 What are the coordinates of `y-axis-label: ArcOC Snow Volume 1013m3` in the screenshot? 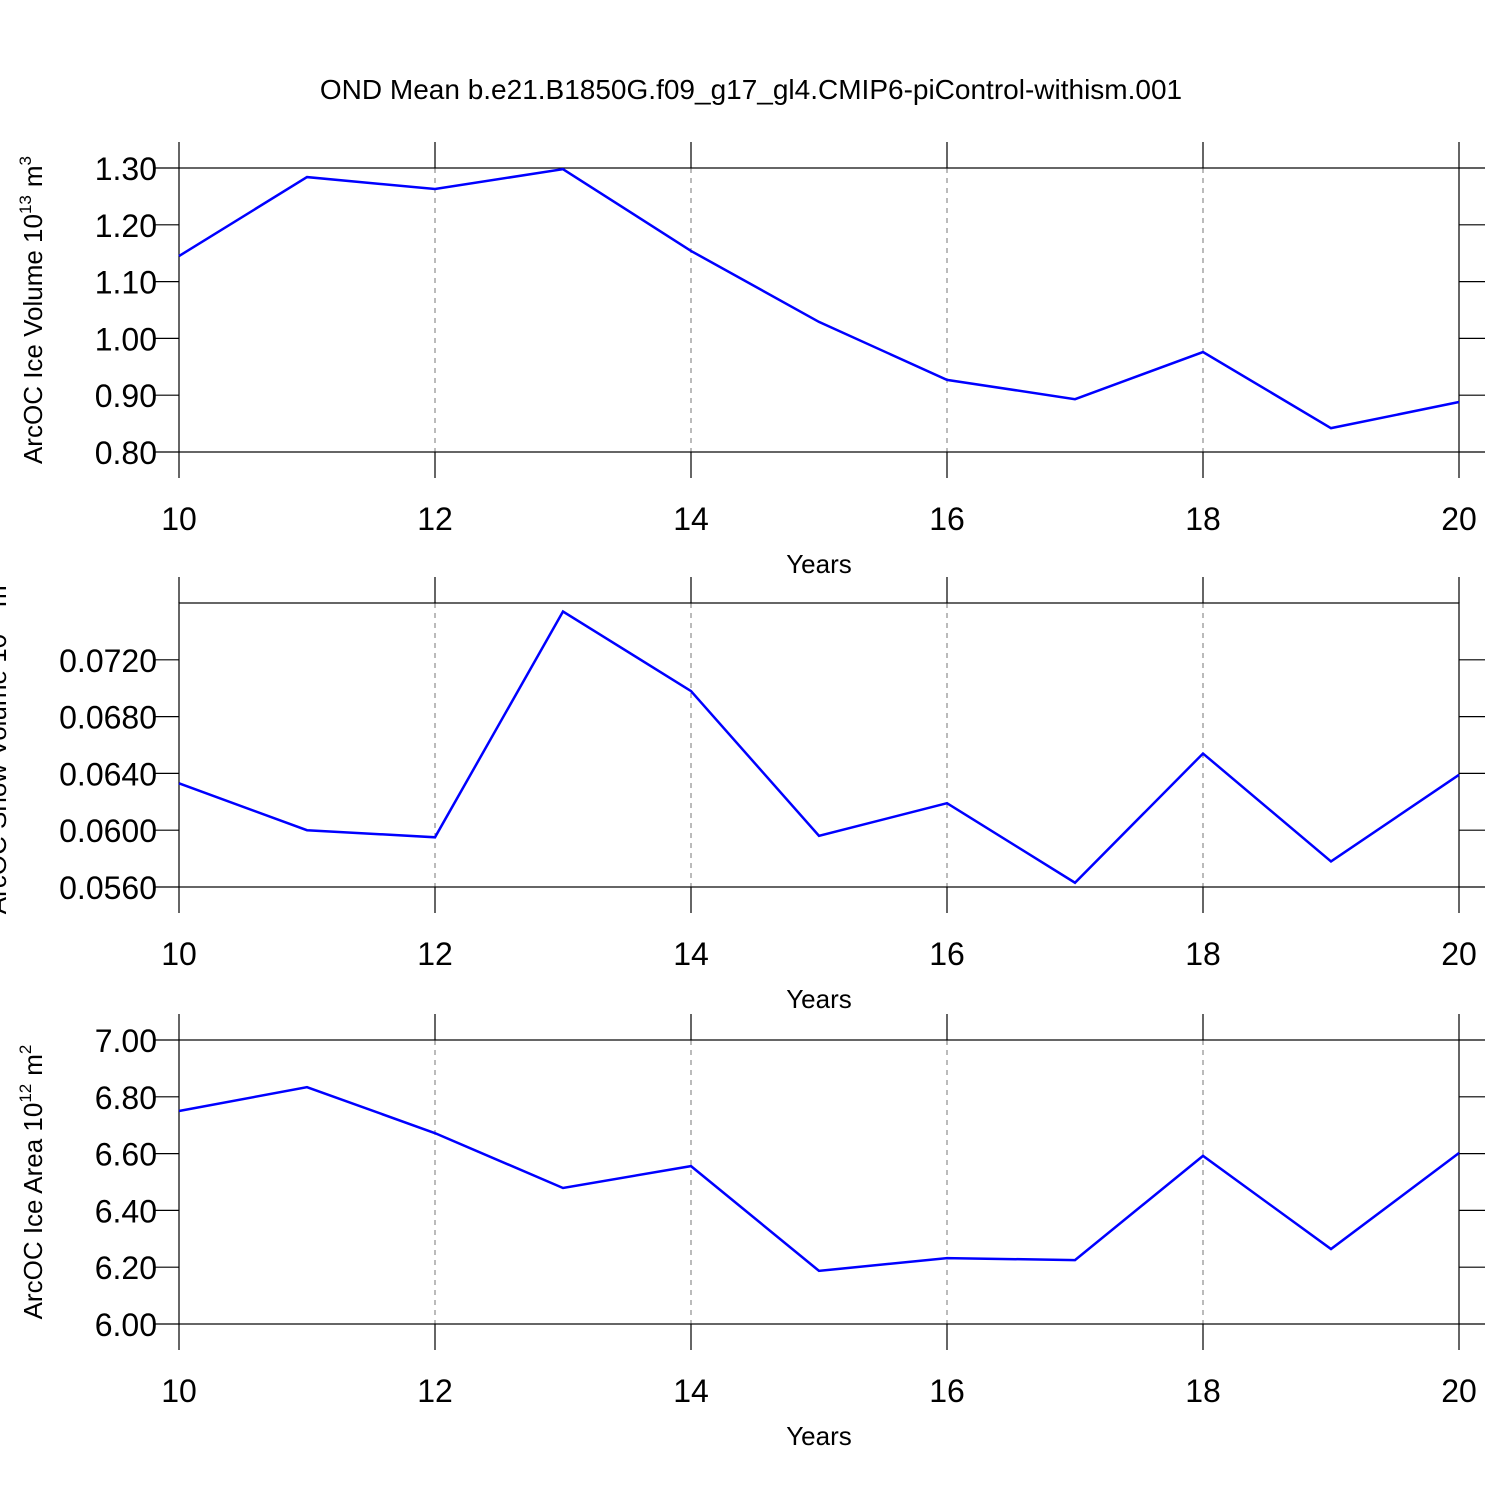 It's located at (6, 745).